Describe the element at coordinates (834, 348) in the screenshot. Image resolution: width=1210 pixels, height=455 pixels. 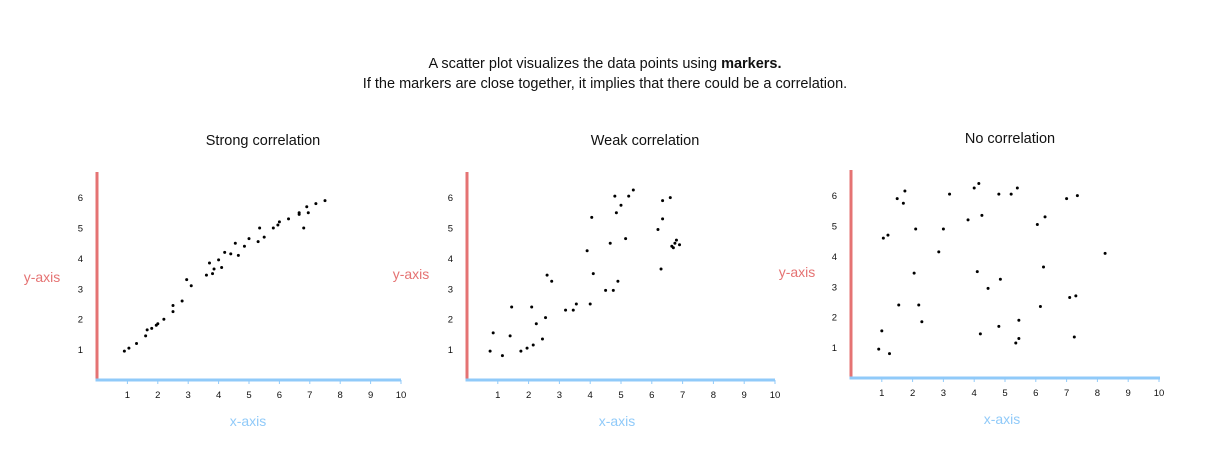
I see `chart-3-y-tick-label-1: 1` at that location.